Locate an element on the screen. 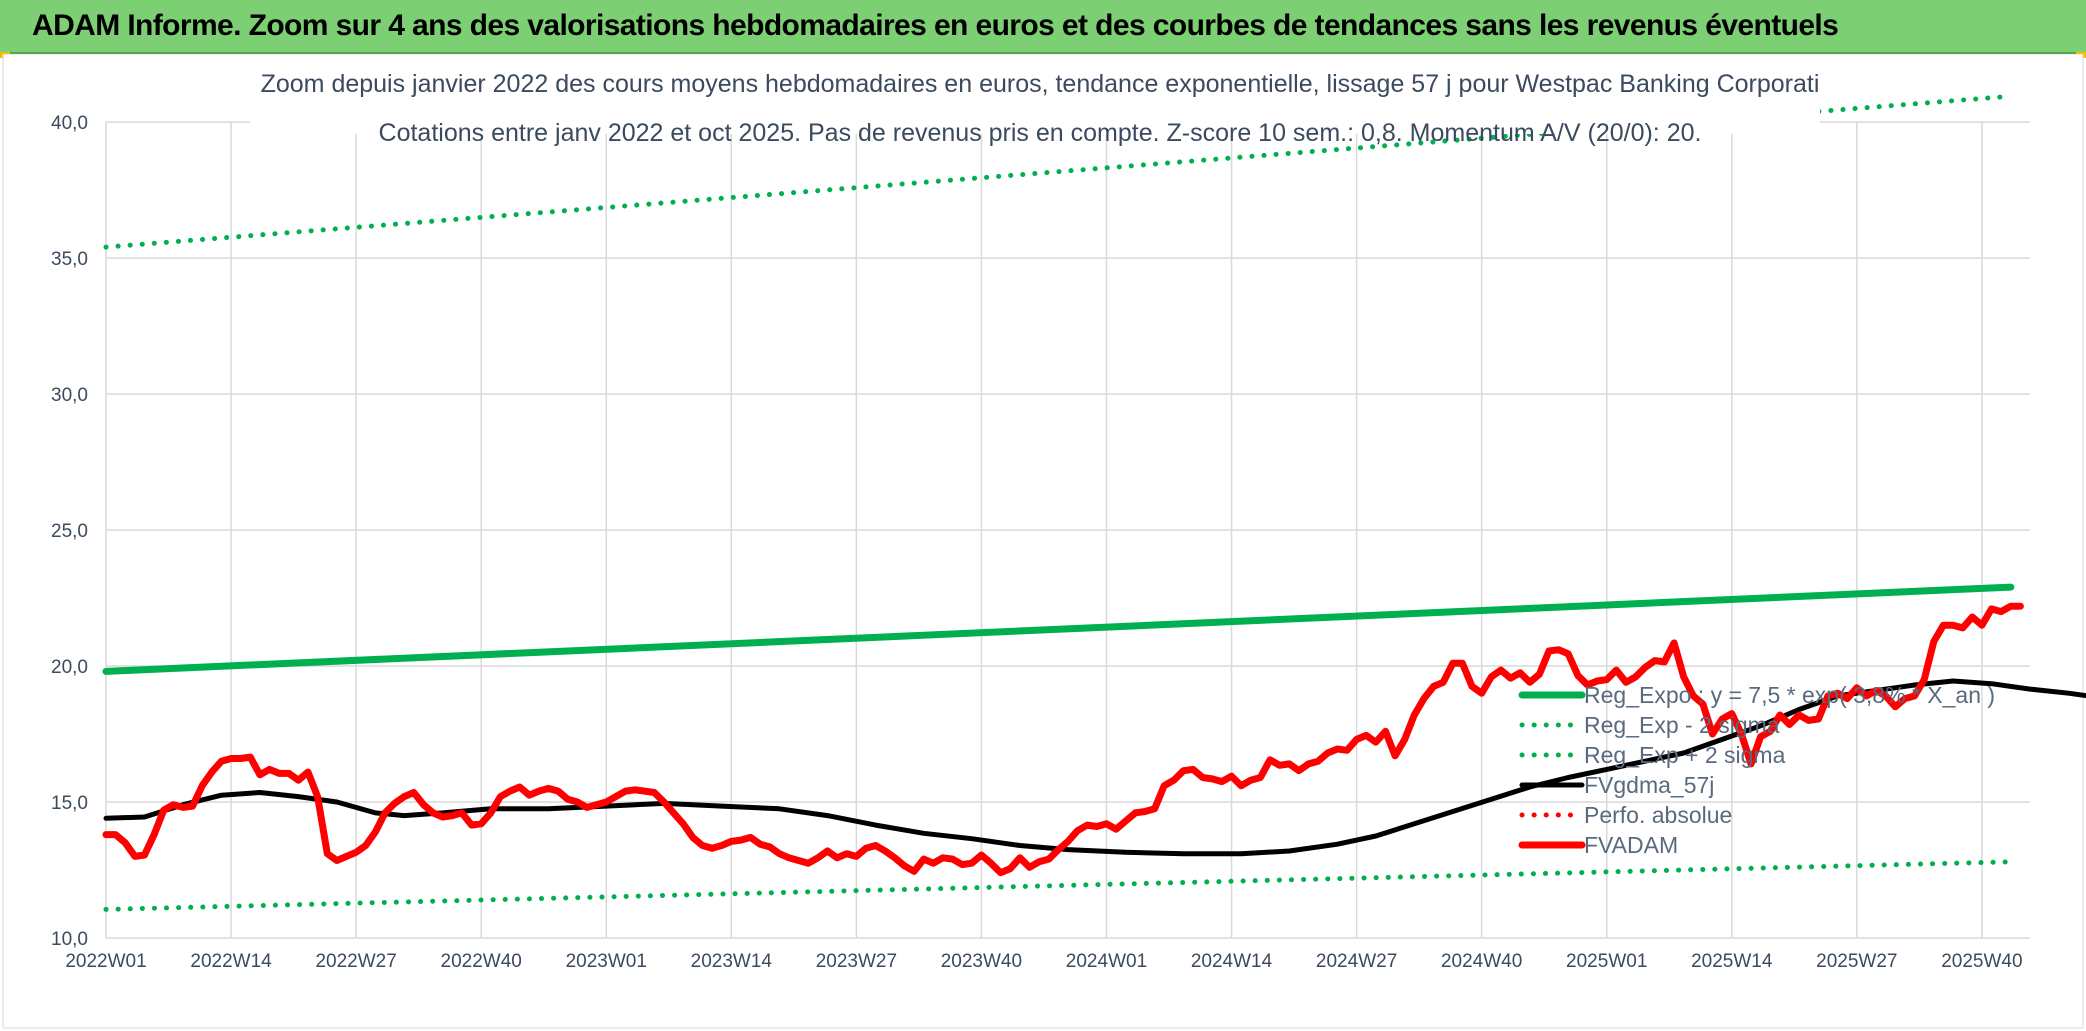 The height and width of the screenshot is (1031, 2086). legend-label-5: FVADAM is located at coordinates (1631, 845).